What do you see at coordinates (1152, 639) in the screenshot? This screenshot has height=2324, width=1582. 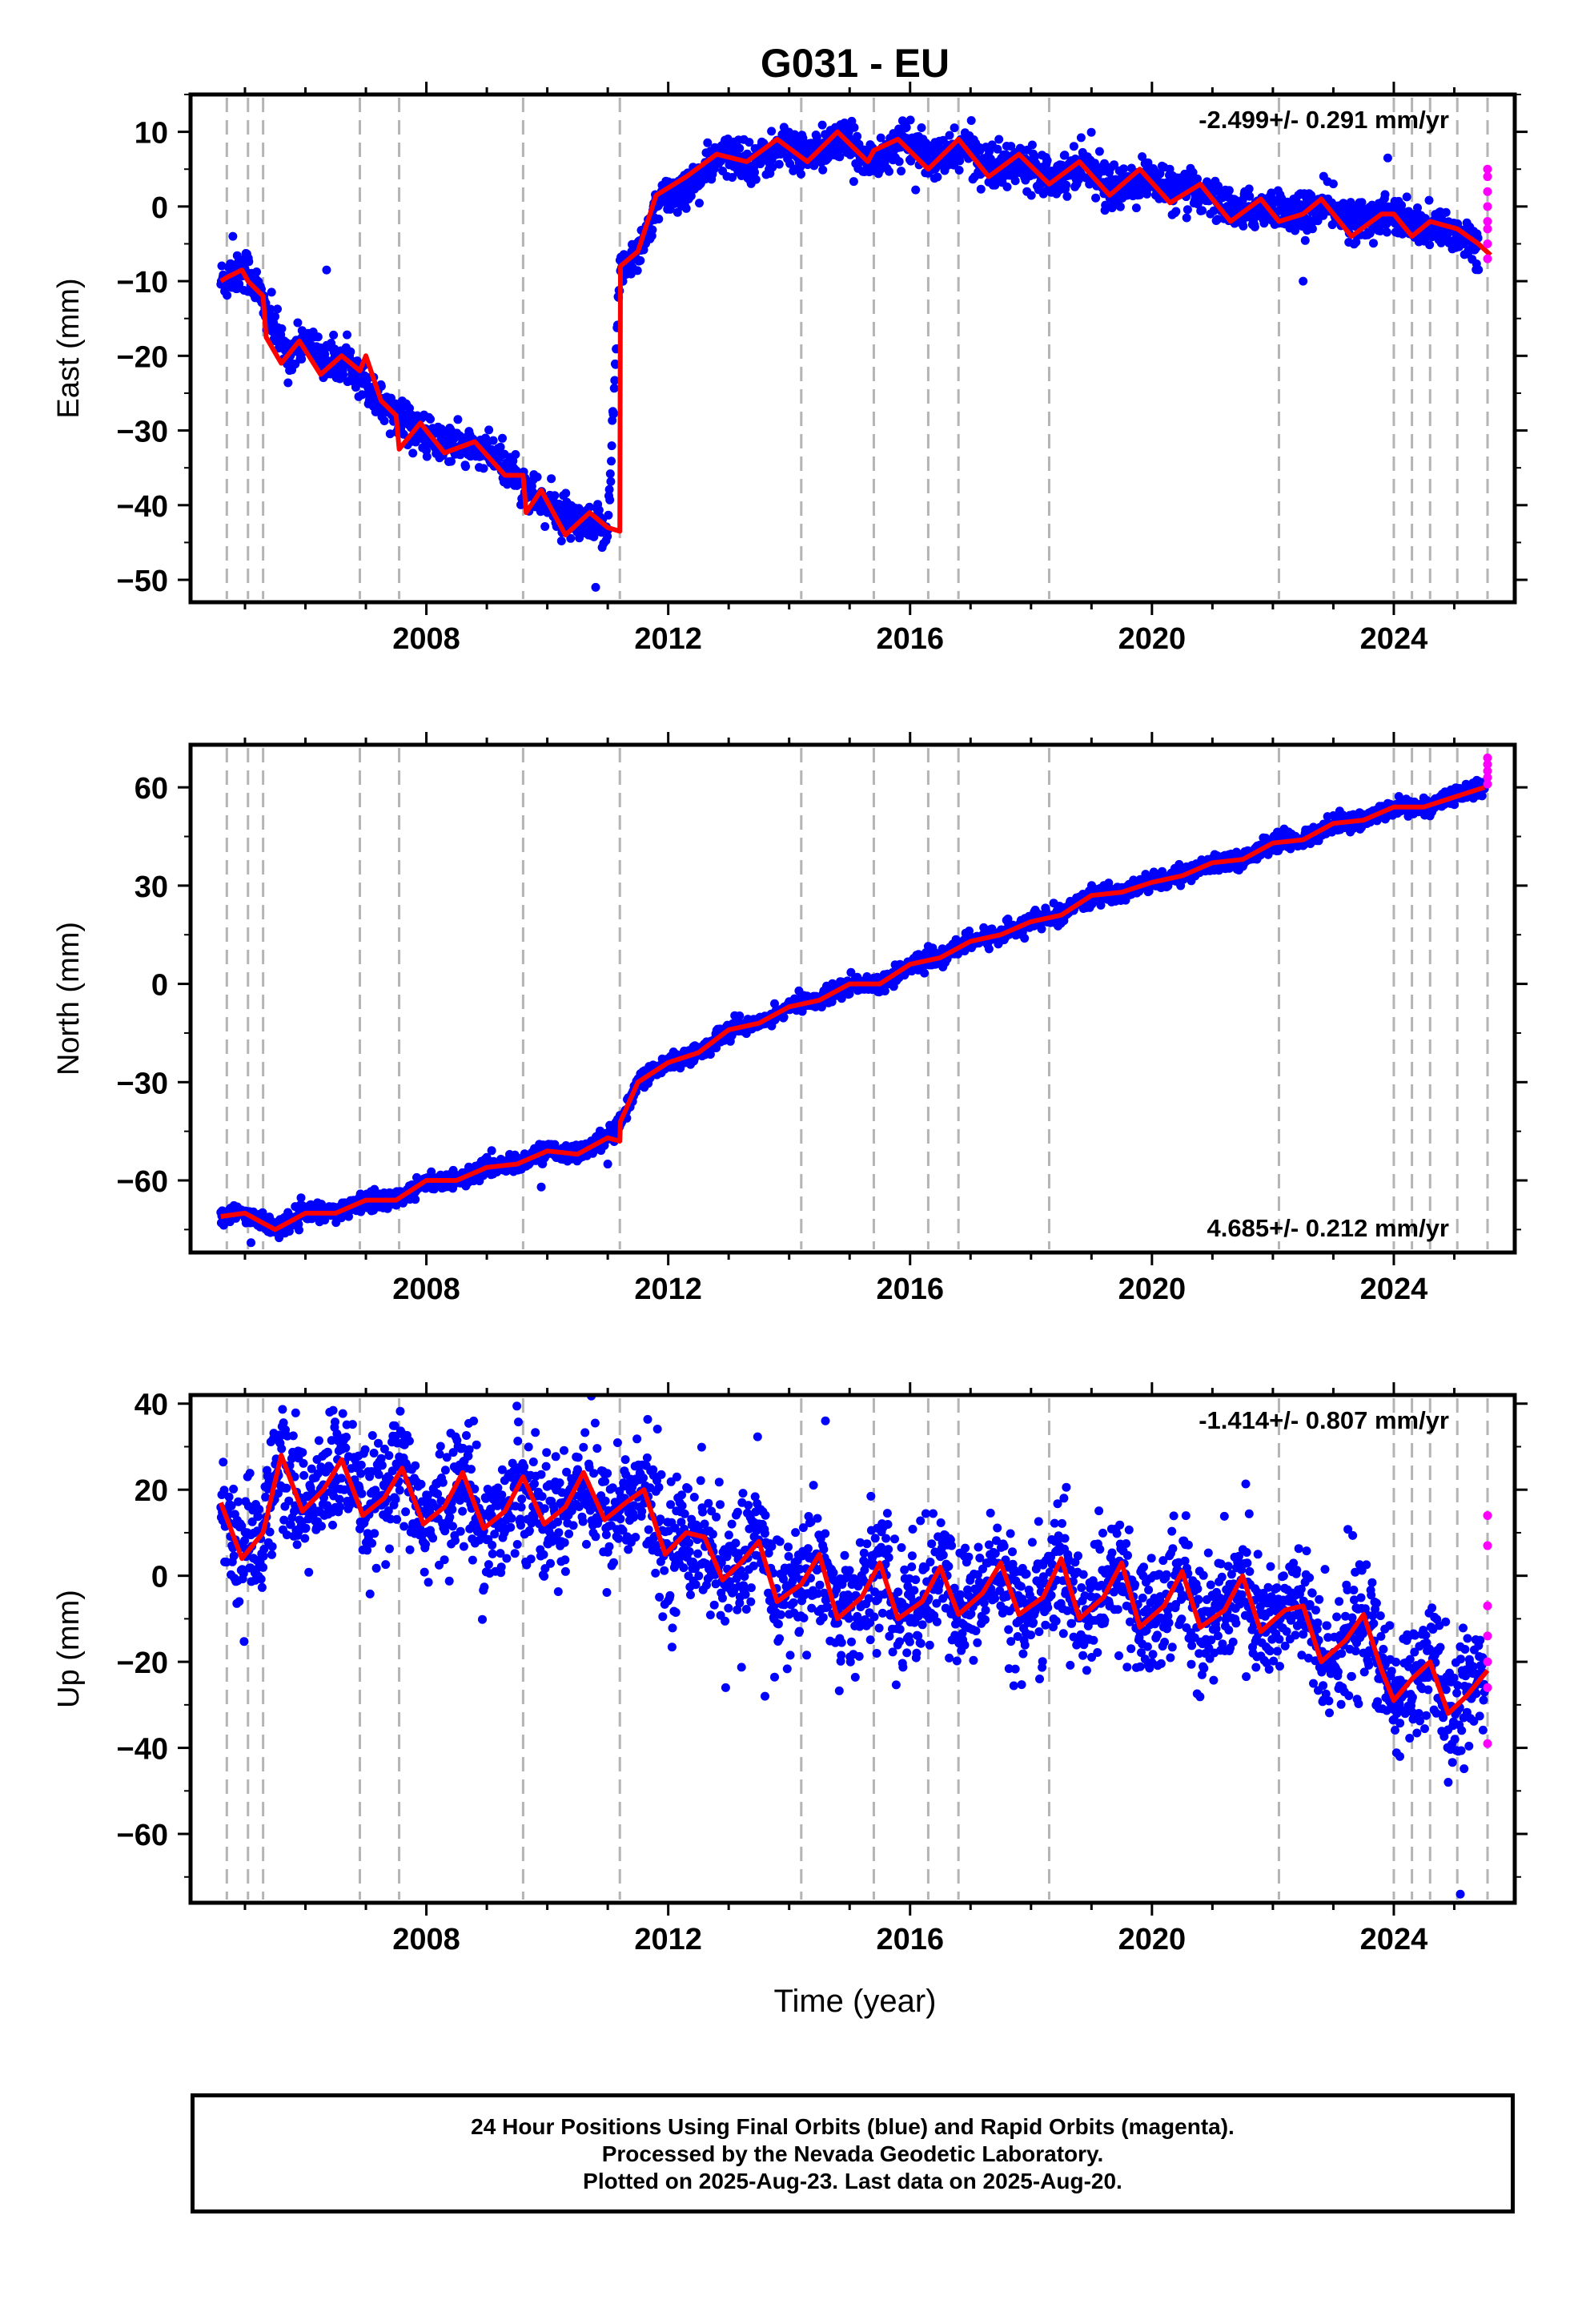 I see `x-tick-label: 2020` at bounding box center [1152, 639].